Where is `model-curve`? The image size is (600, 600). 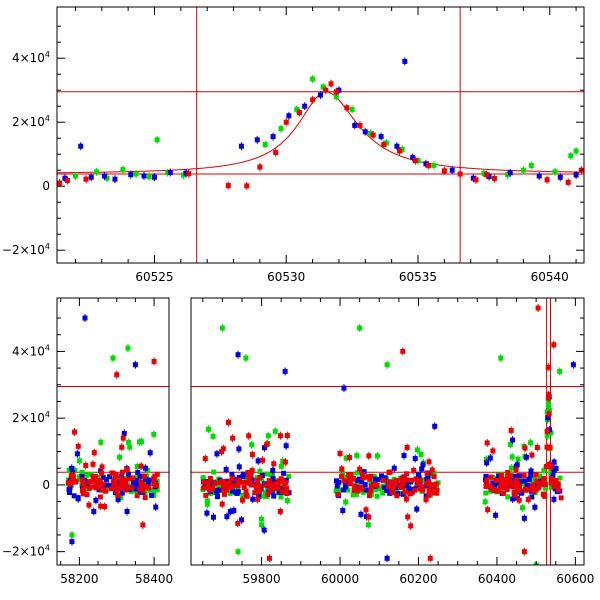
model-curve is located at coordinates (320, 132).